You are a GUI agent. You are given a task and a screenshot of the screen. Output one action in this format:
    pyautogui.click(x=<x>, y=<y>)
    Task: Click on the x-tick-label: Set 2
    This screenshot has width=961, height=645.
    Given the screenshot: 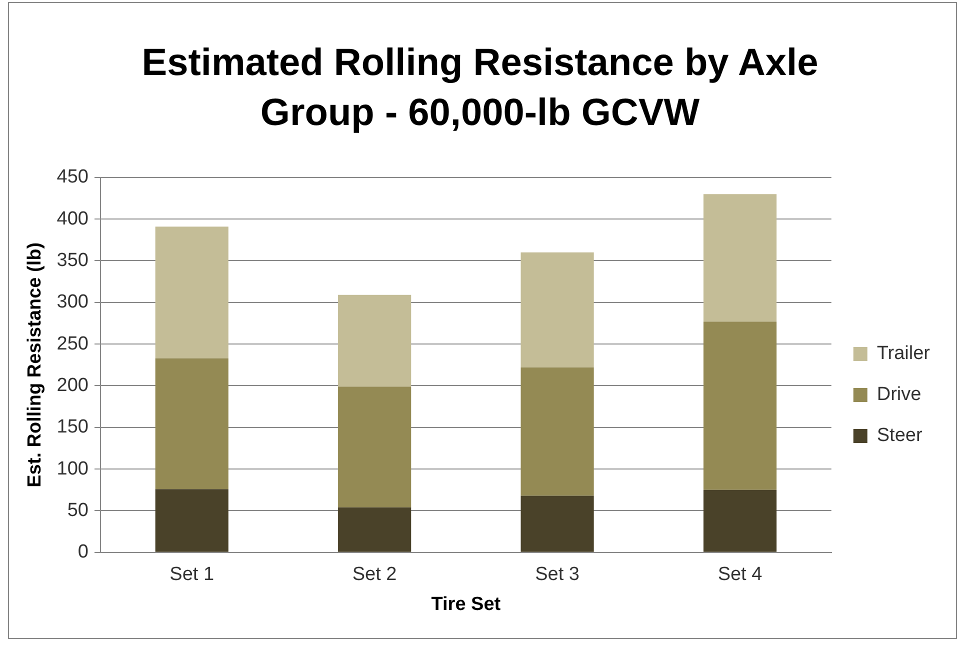 What is the action you would take?
    pyautogui.click(x=374, y=575)
    